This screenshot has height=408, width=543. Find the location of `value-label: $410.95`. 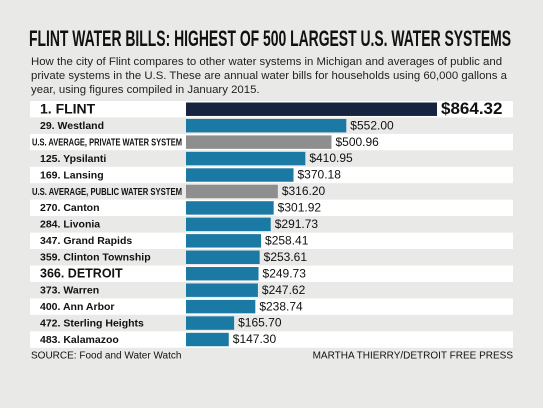

value-label: $410.95 is located at coordinates (331, 158).